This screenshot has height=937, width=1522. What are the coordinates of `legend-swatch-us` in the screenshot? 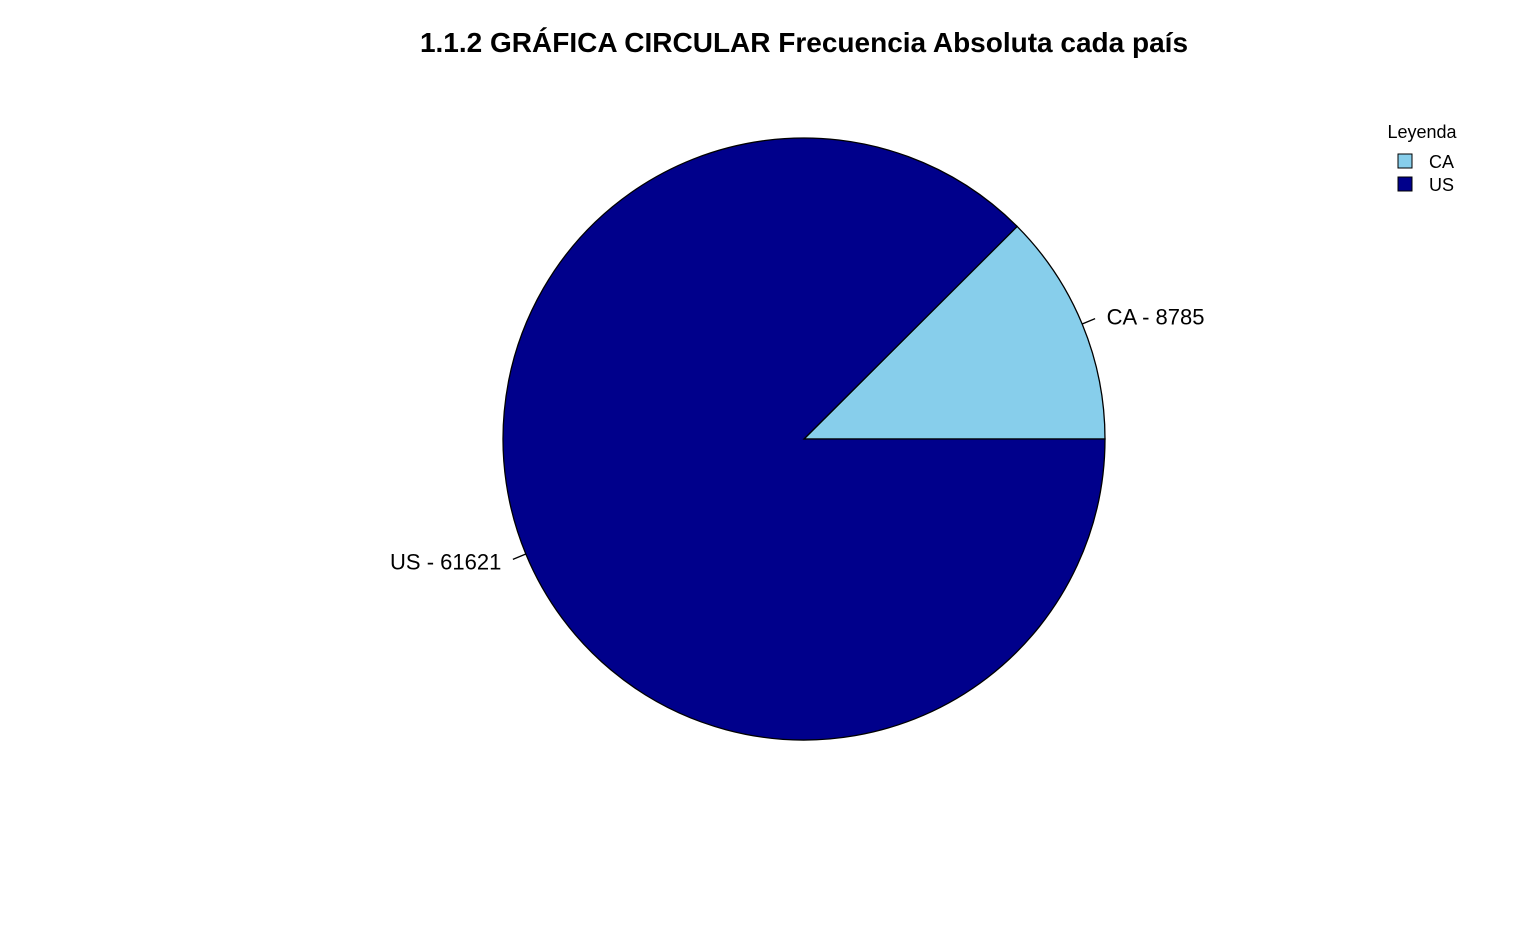 It's located at (1405, 184).